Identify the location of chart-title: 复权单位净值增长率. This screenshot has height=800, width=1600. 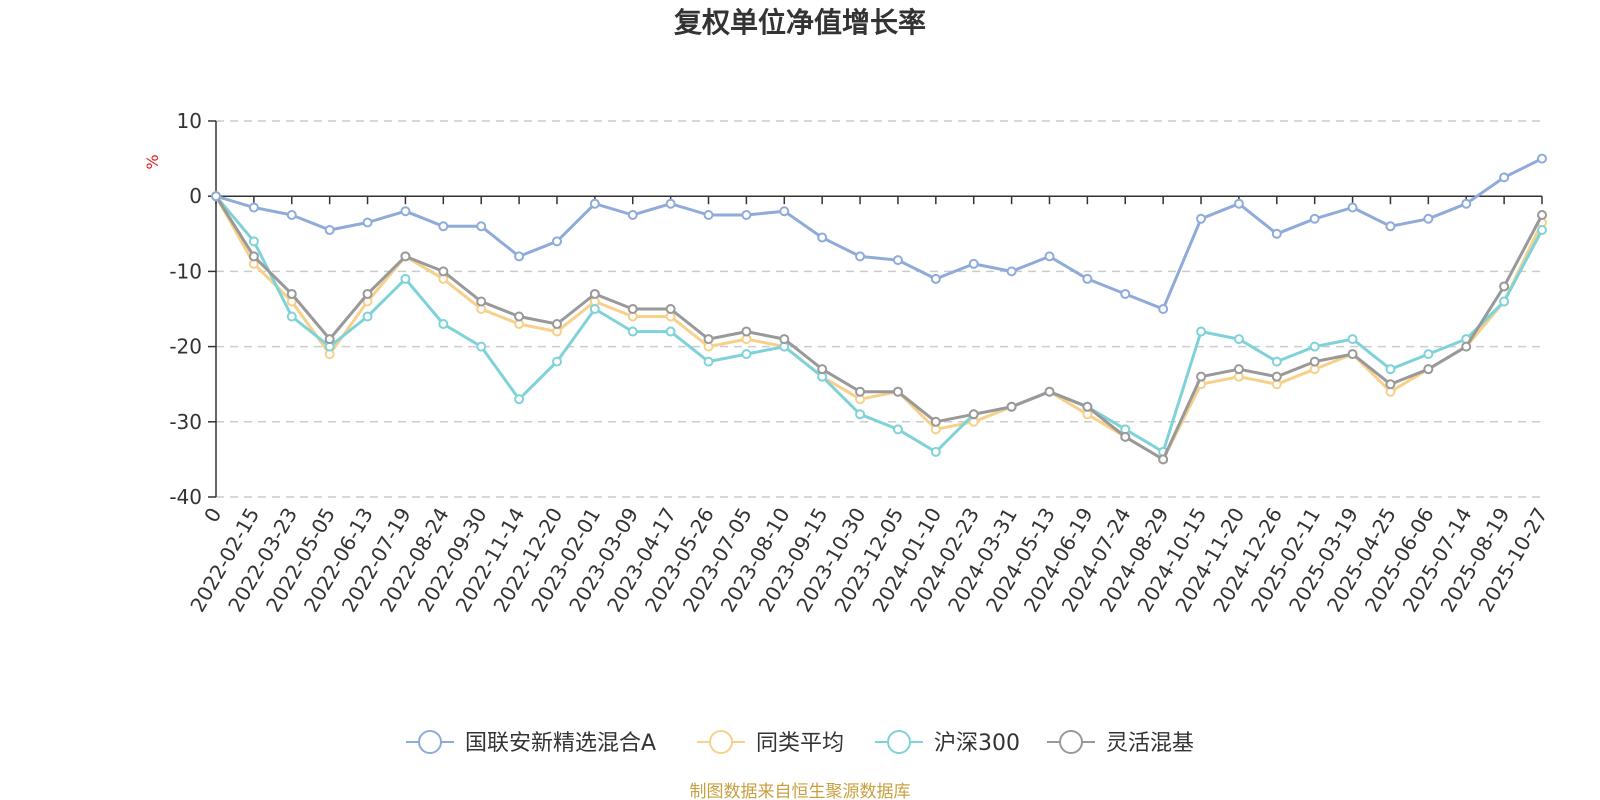
(800, 22).